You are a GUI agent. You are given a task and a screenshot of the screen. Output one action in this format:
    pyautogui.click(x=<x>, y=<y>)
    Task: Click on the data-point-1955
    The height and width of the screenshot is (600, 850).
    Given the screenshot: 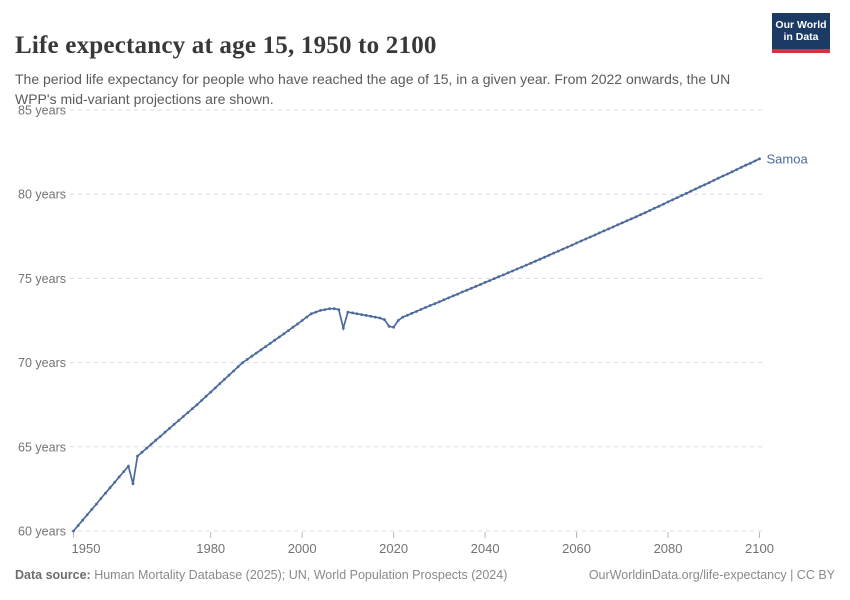 What is the action you would take?
    pyautogui.click(x=96, y=504)
    